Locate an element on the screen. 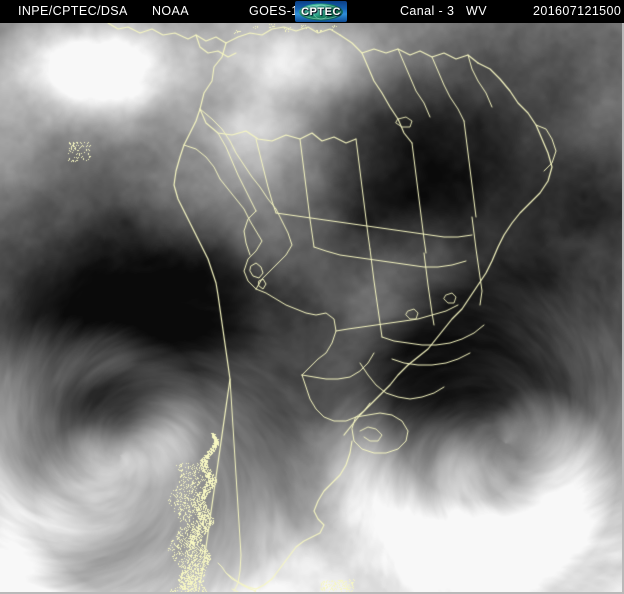  cptec-logo: CPTEC is located at coordinates (321, 11).